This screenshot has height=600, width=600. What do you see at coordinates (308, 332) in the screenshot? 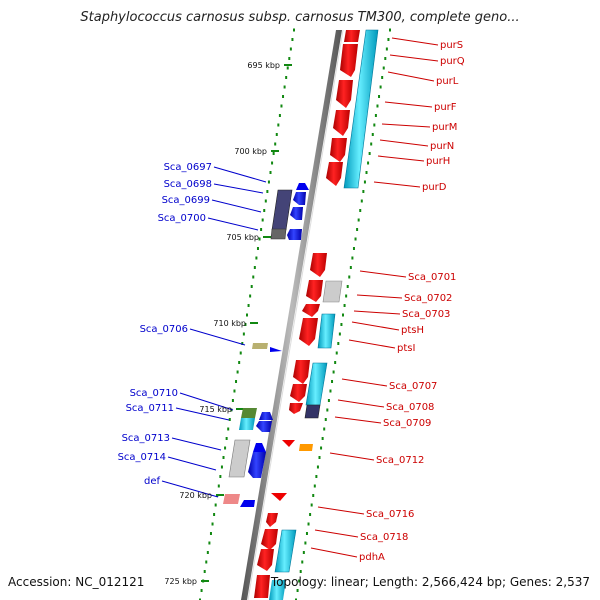
I see `gene-arrow-ptsI` at bounding box center [308, 332].